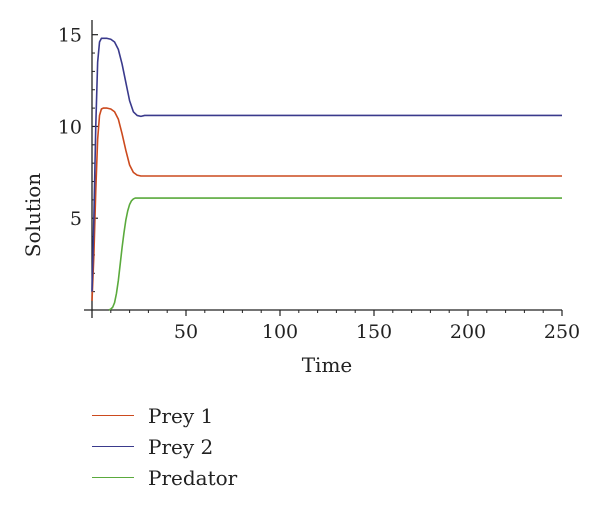 This screenshot has width=600, height=506. What do you see at coordinates (374, 332) in the screenshot?
I see `x-tick-label: 150` at bounding box center [374, 332].